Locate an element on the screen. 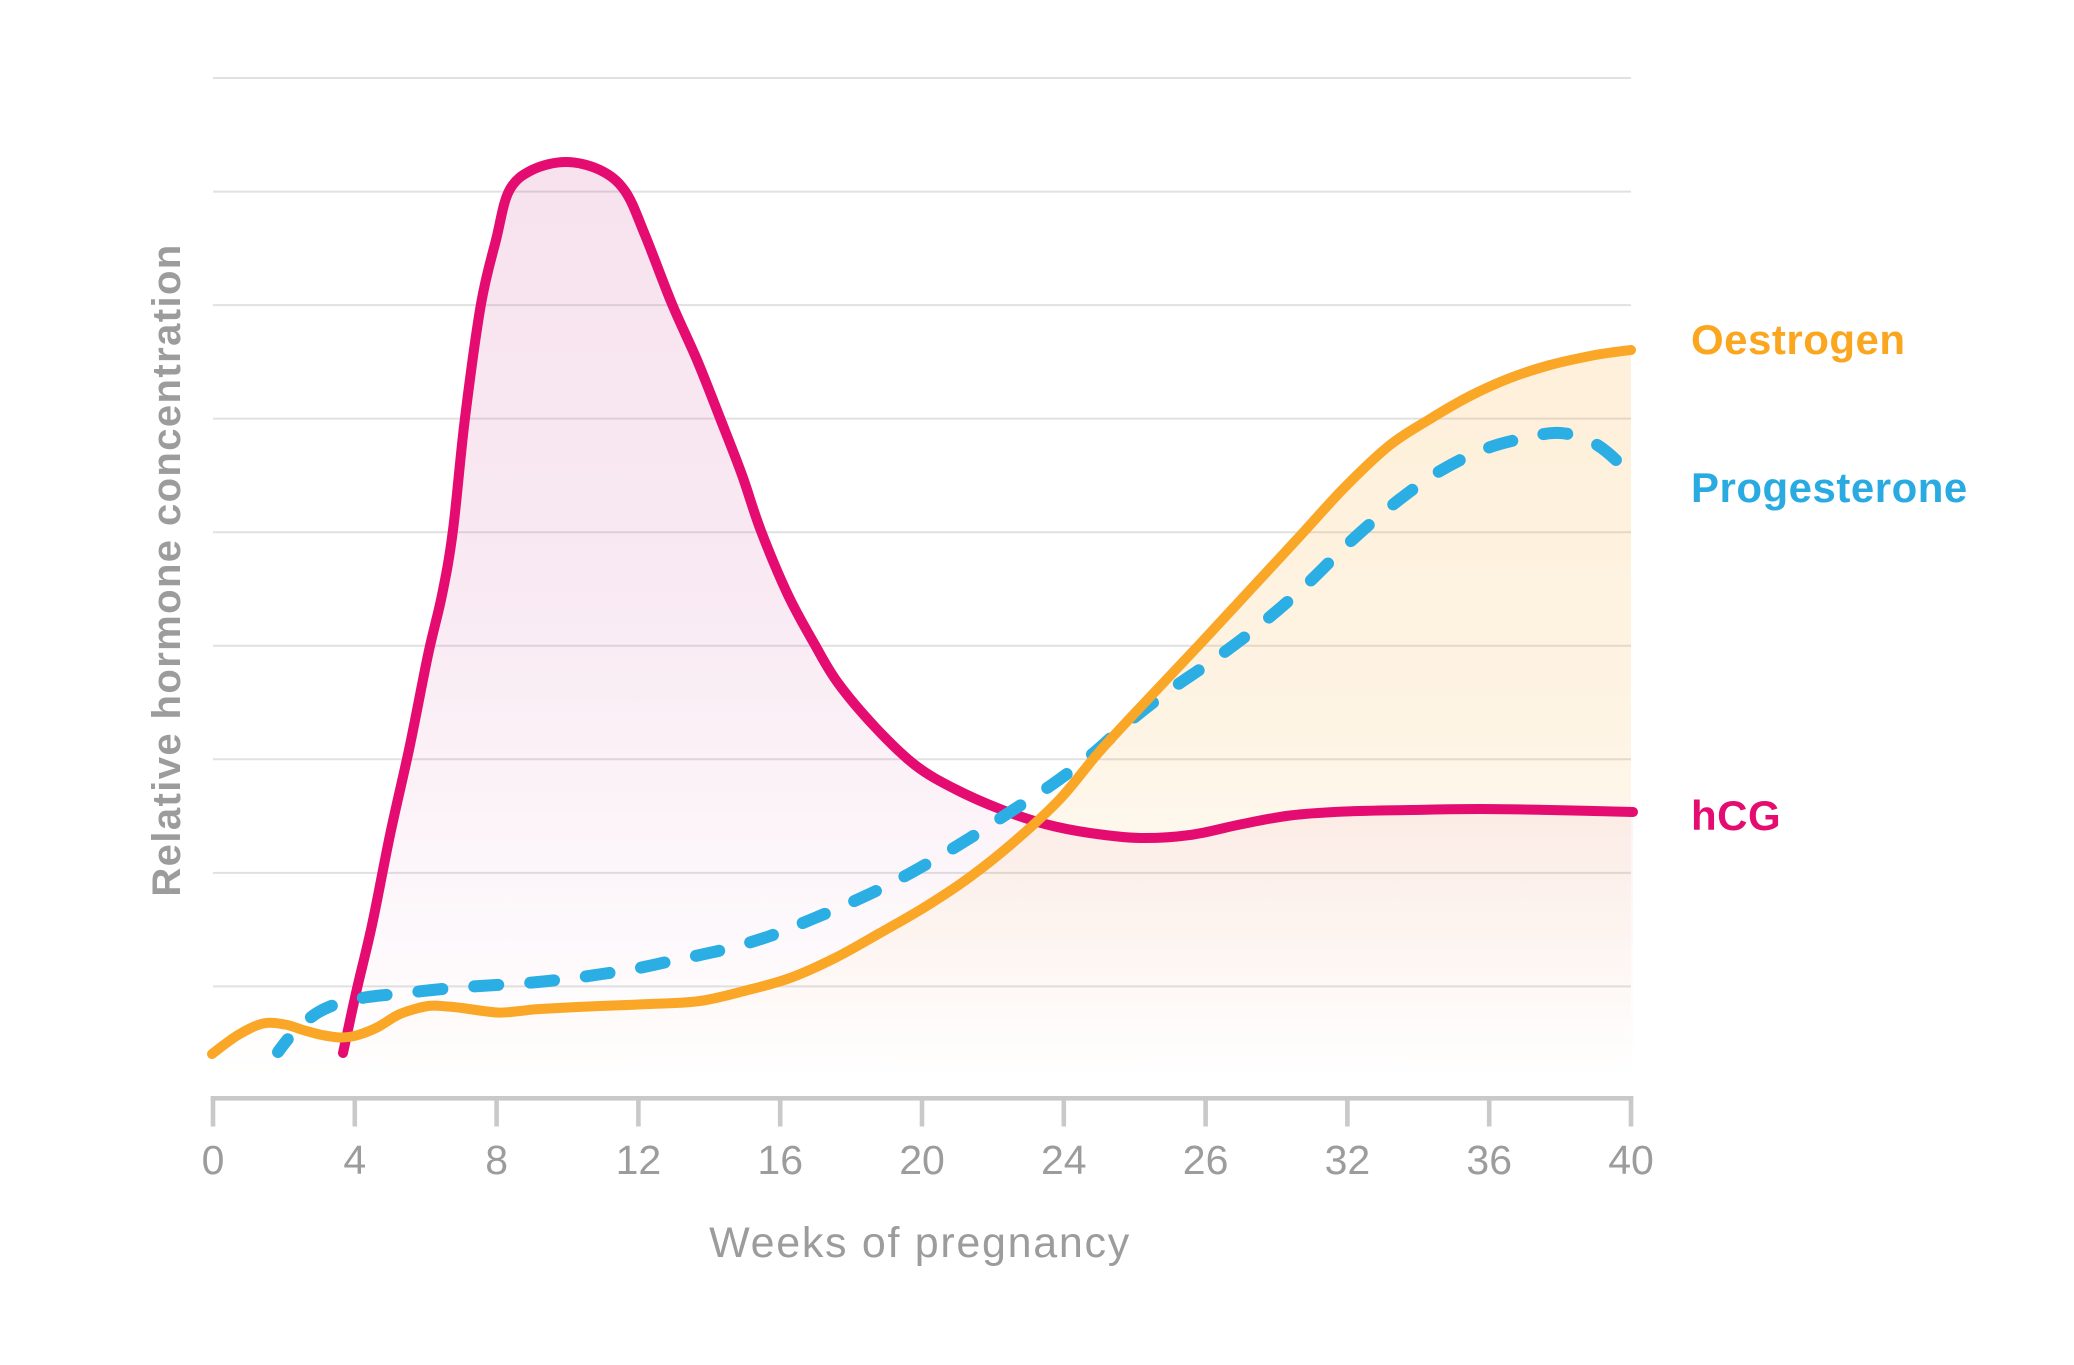 The height and width of the screenshot is (1365, 2074). svg-text: Progesterone is located at coordinates (1829, 487).